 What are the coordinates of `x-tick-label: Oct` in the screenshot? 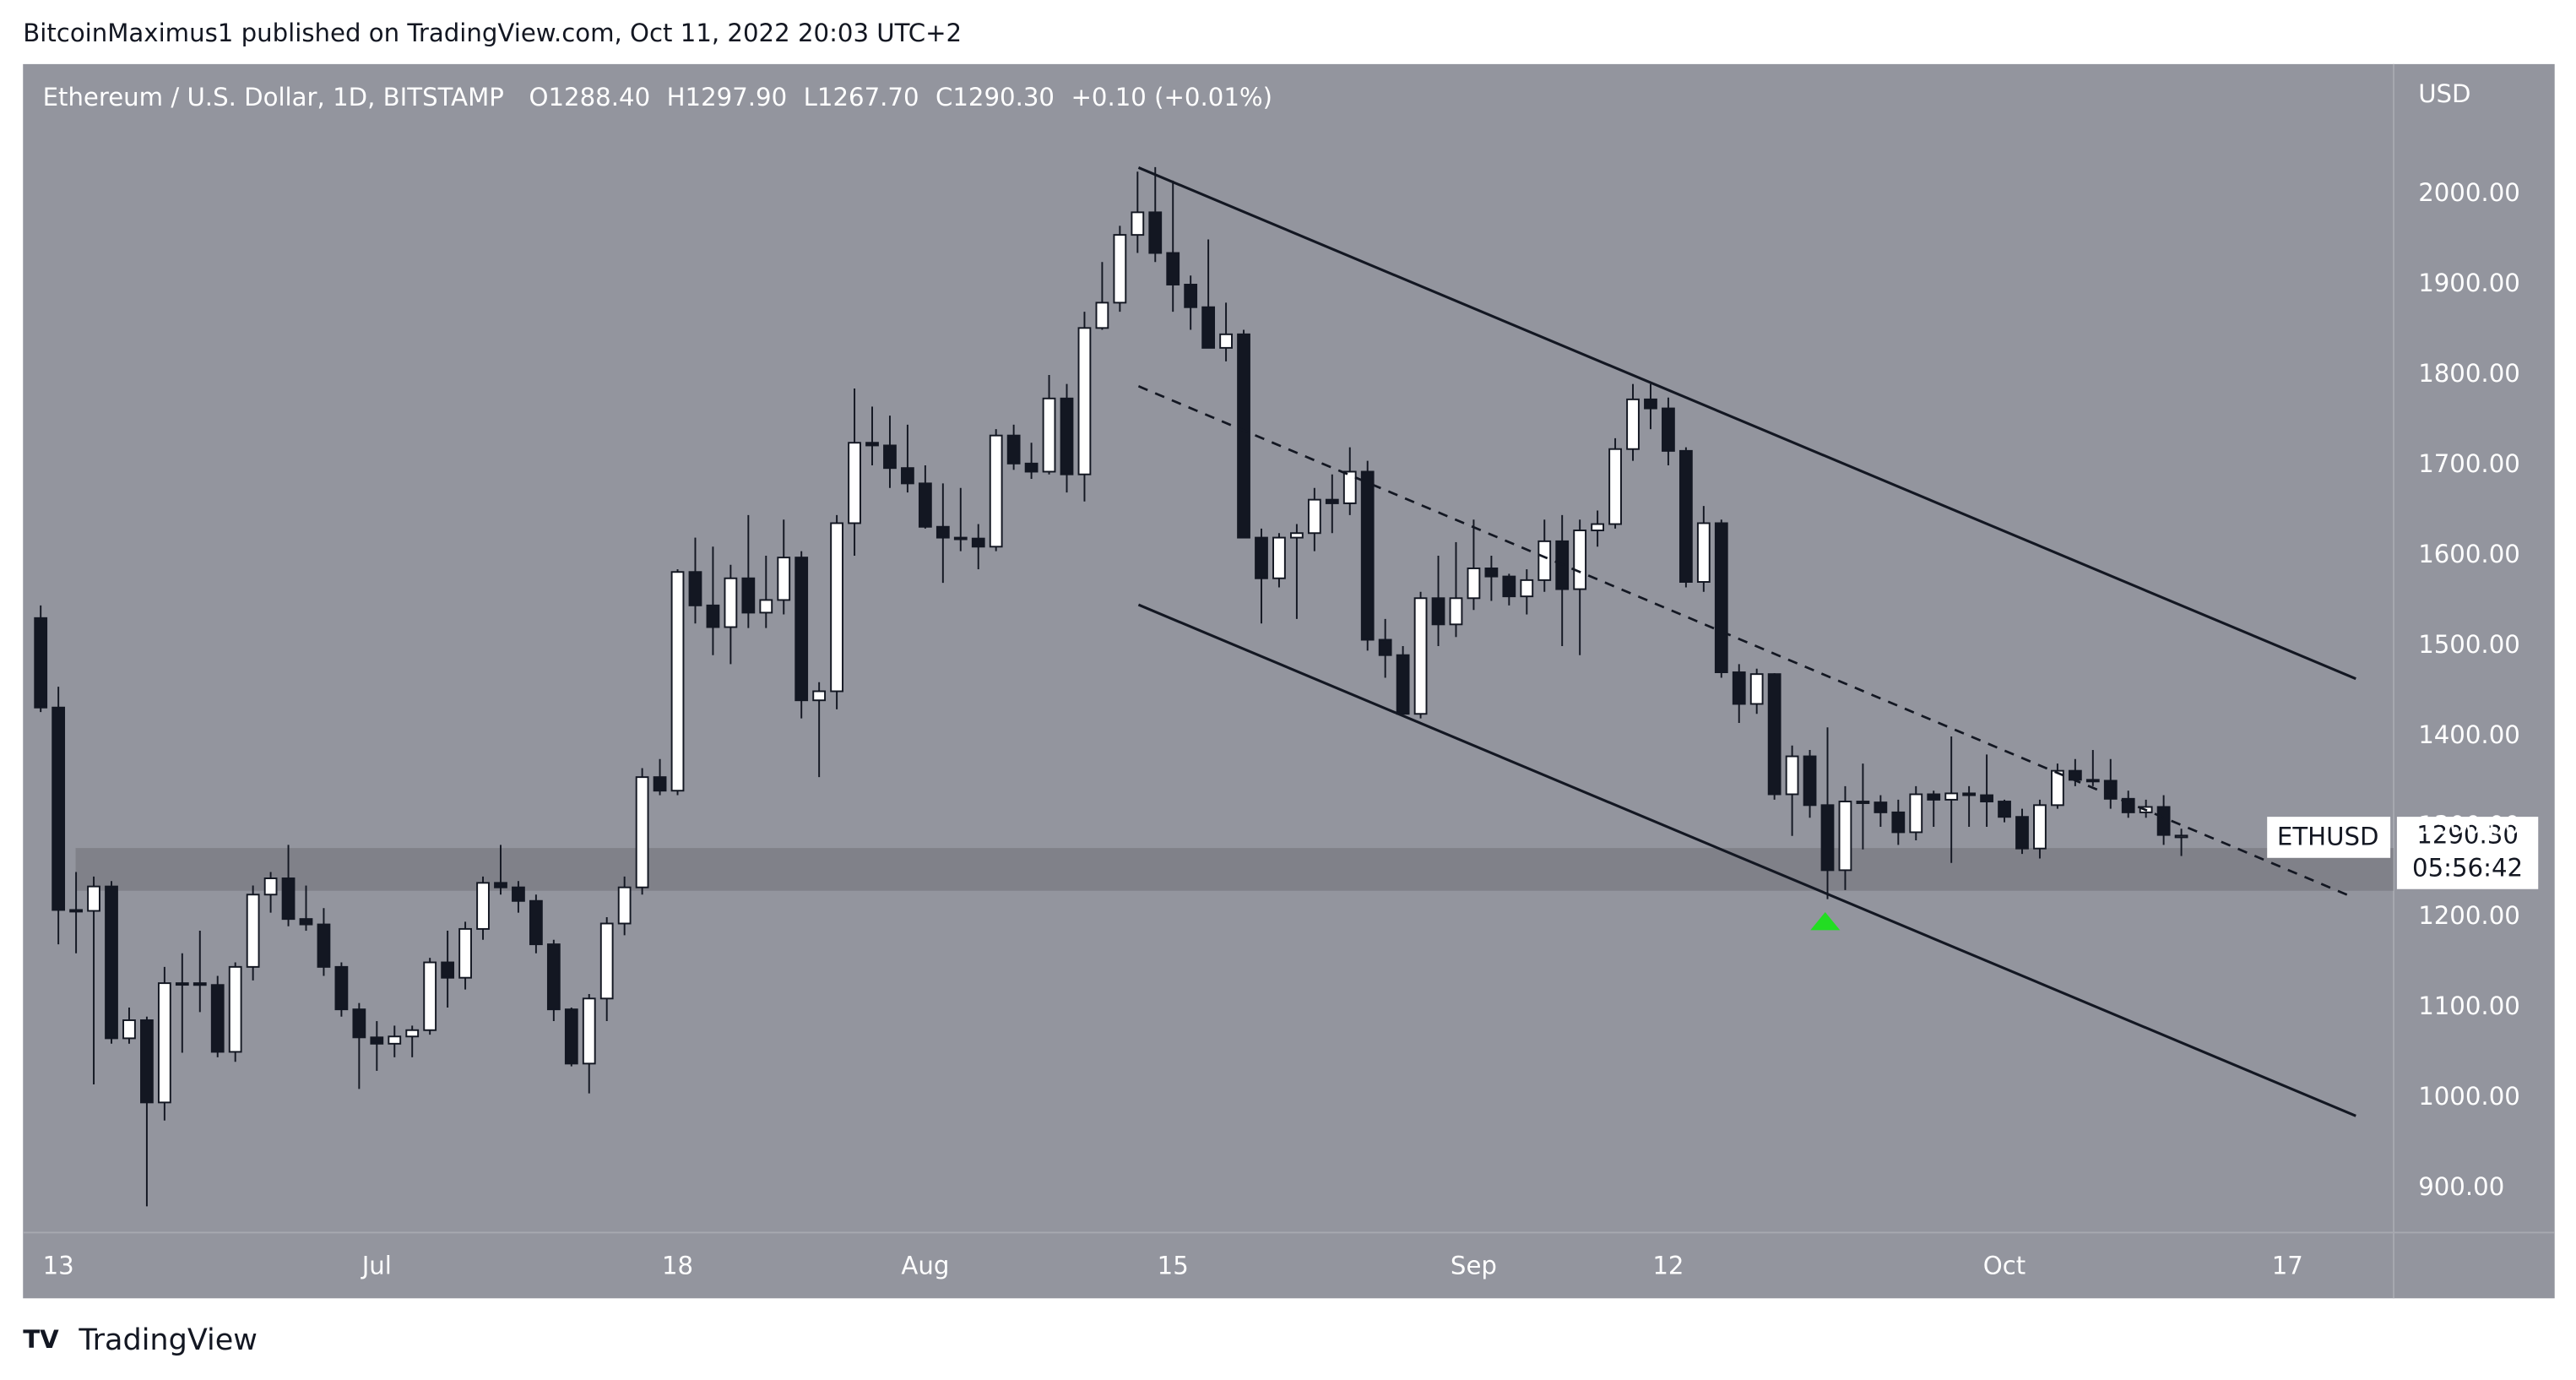 It's located at (2005, 1265).